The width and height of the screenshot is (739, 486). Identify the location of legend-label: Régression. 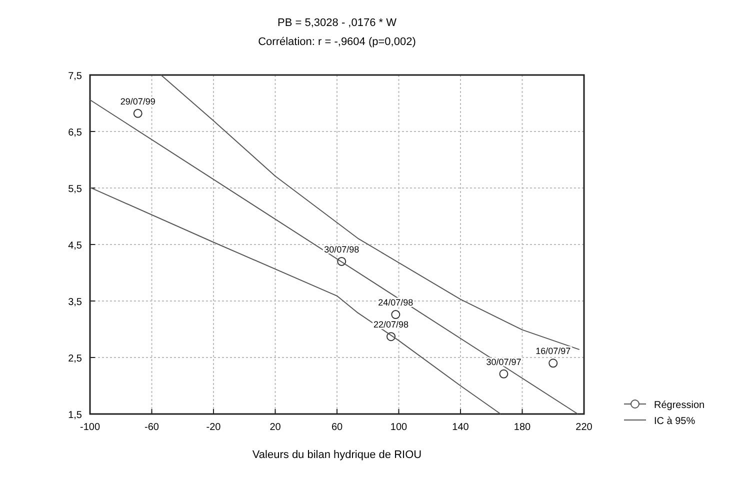
(679, 405).